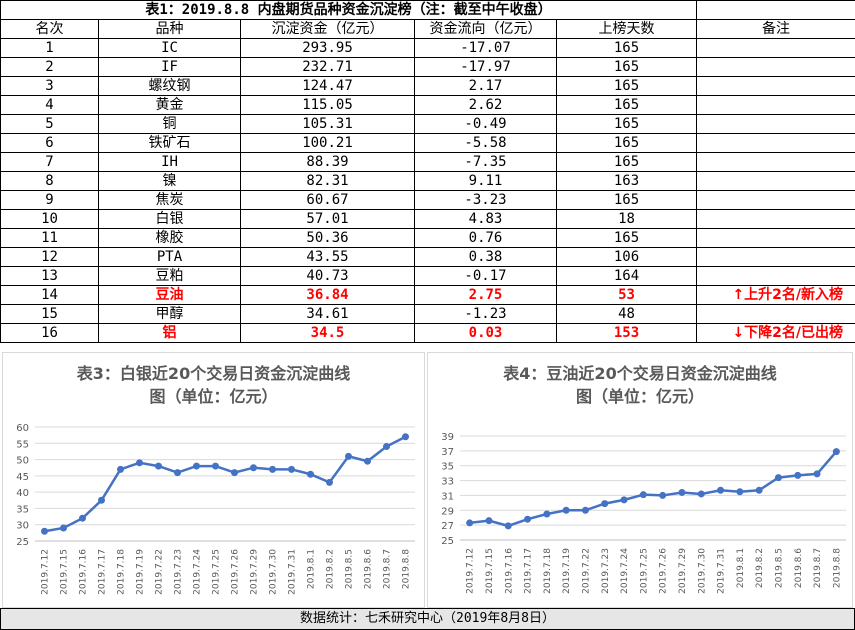 This screenshot has width=855, height=630. What do you see at coordinates (49, 67) in the screenshot?
I see `rank-cell: 2` at bounding box center [49, 67].